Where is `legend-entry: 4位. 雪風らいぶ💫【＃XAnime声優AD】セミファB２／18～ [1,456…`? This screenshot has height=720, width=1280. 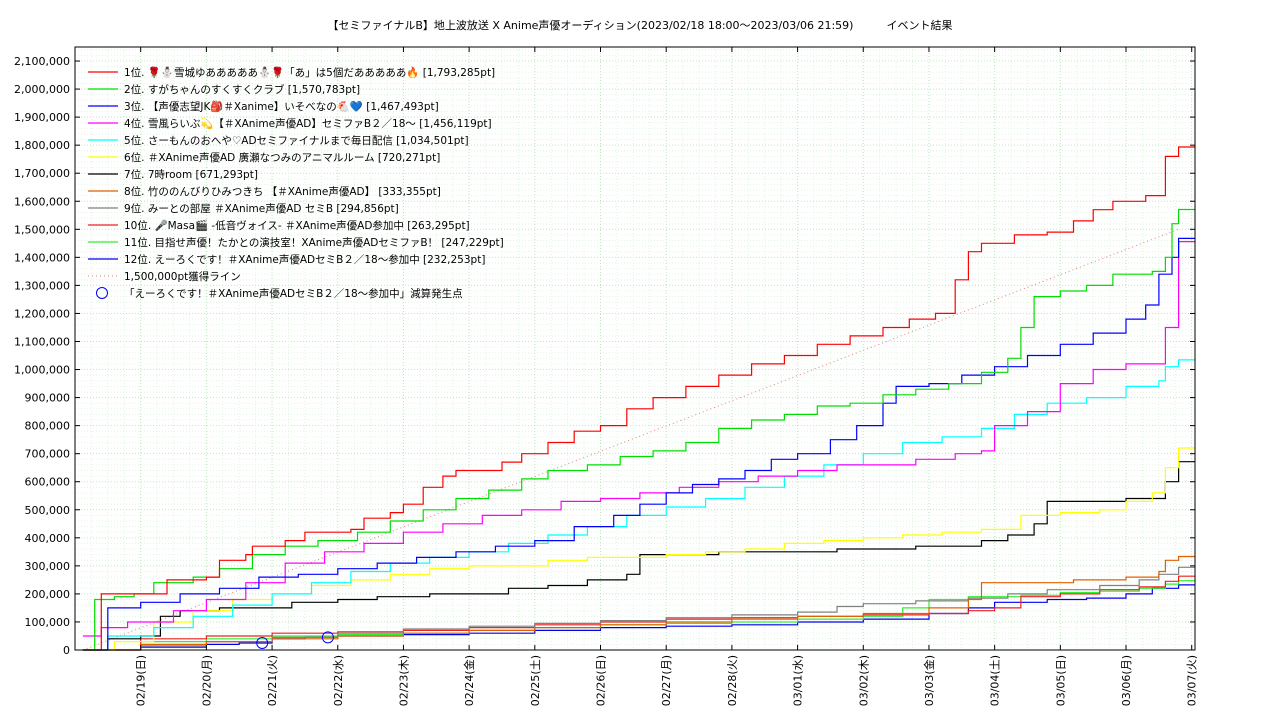 legend-entry: 4位. 雪風らいぶ💫【＃XAnime声優AD】セミファB２／18～ [1,456… is located at coordinates (308, 123).